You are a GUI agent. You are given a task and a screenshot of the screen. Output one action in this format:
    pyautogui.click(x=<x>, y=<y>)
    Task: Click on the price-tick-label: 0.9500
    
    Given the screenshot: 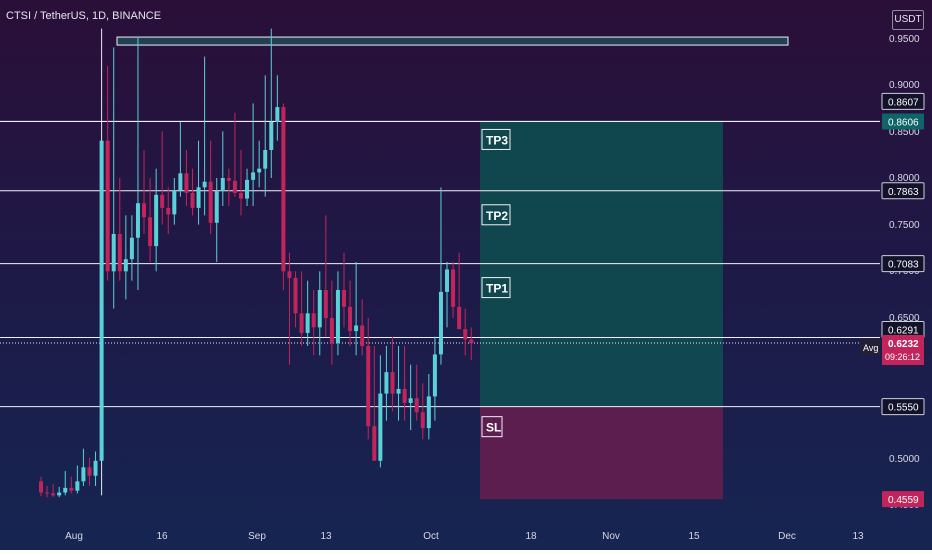 What is the action you would take?
    pyautogui.click(x=904, y=39)
    